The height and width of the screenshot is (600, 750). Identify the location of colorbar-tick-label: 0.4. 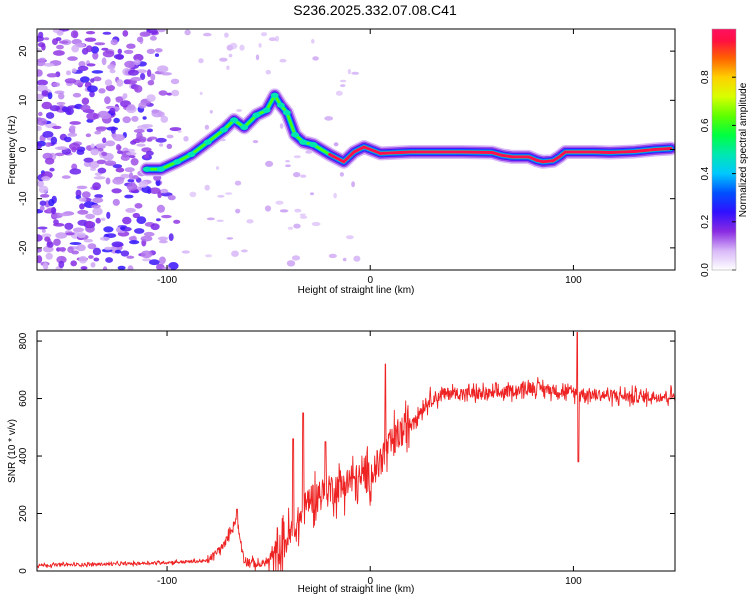
(705, 173).